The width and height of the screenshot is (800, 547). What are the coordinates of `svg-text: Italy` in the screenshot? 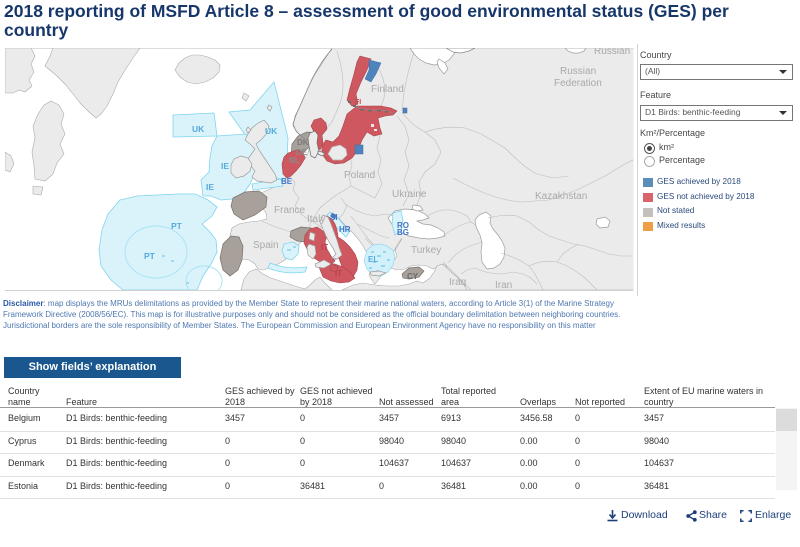 It's located at (316, 219).